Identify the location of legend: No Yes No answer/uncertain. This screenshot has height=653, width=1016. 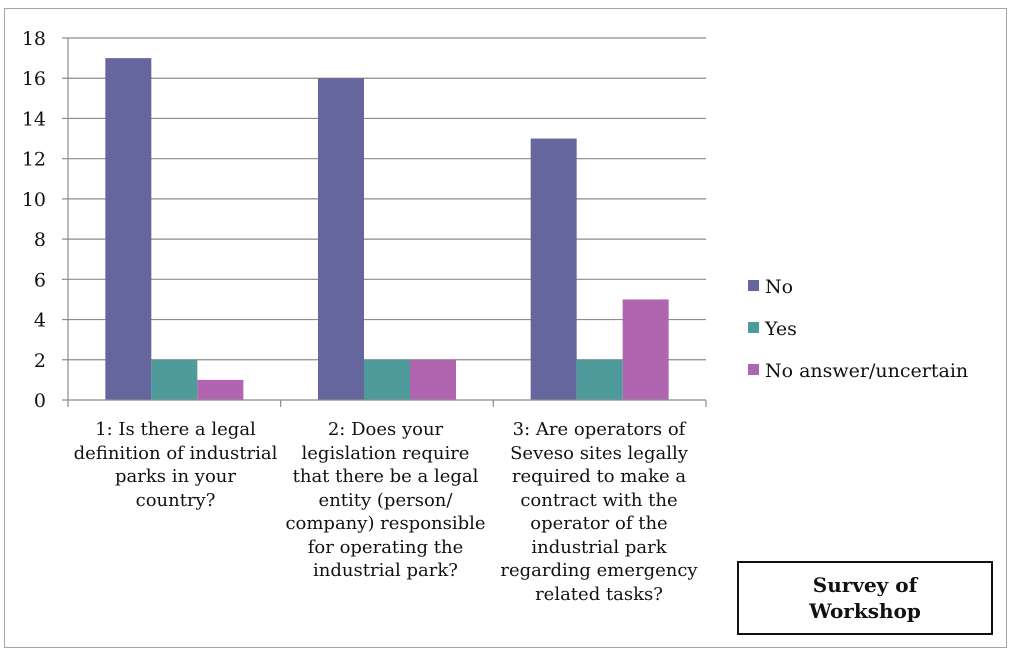
(858, 329).